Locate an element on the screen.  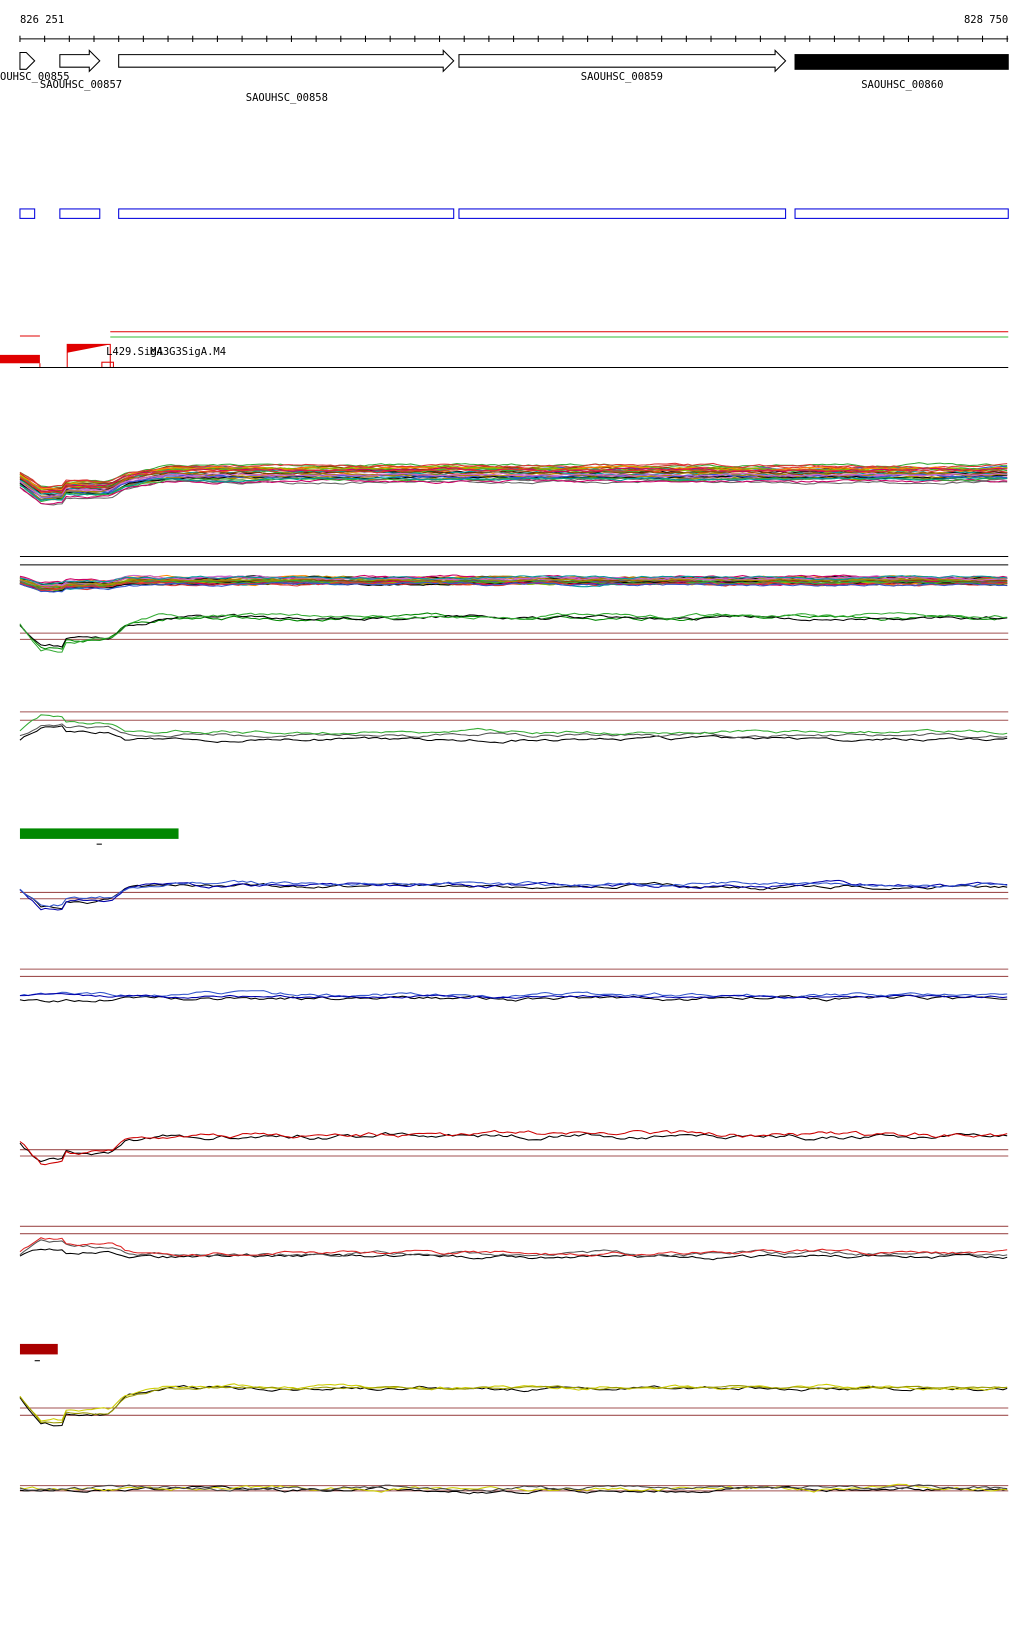
feature-label: M43G3SigA.M4 is located at coordinates (188, 352).